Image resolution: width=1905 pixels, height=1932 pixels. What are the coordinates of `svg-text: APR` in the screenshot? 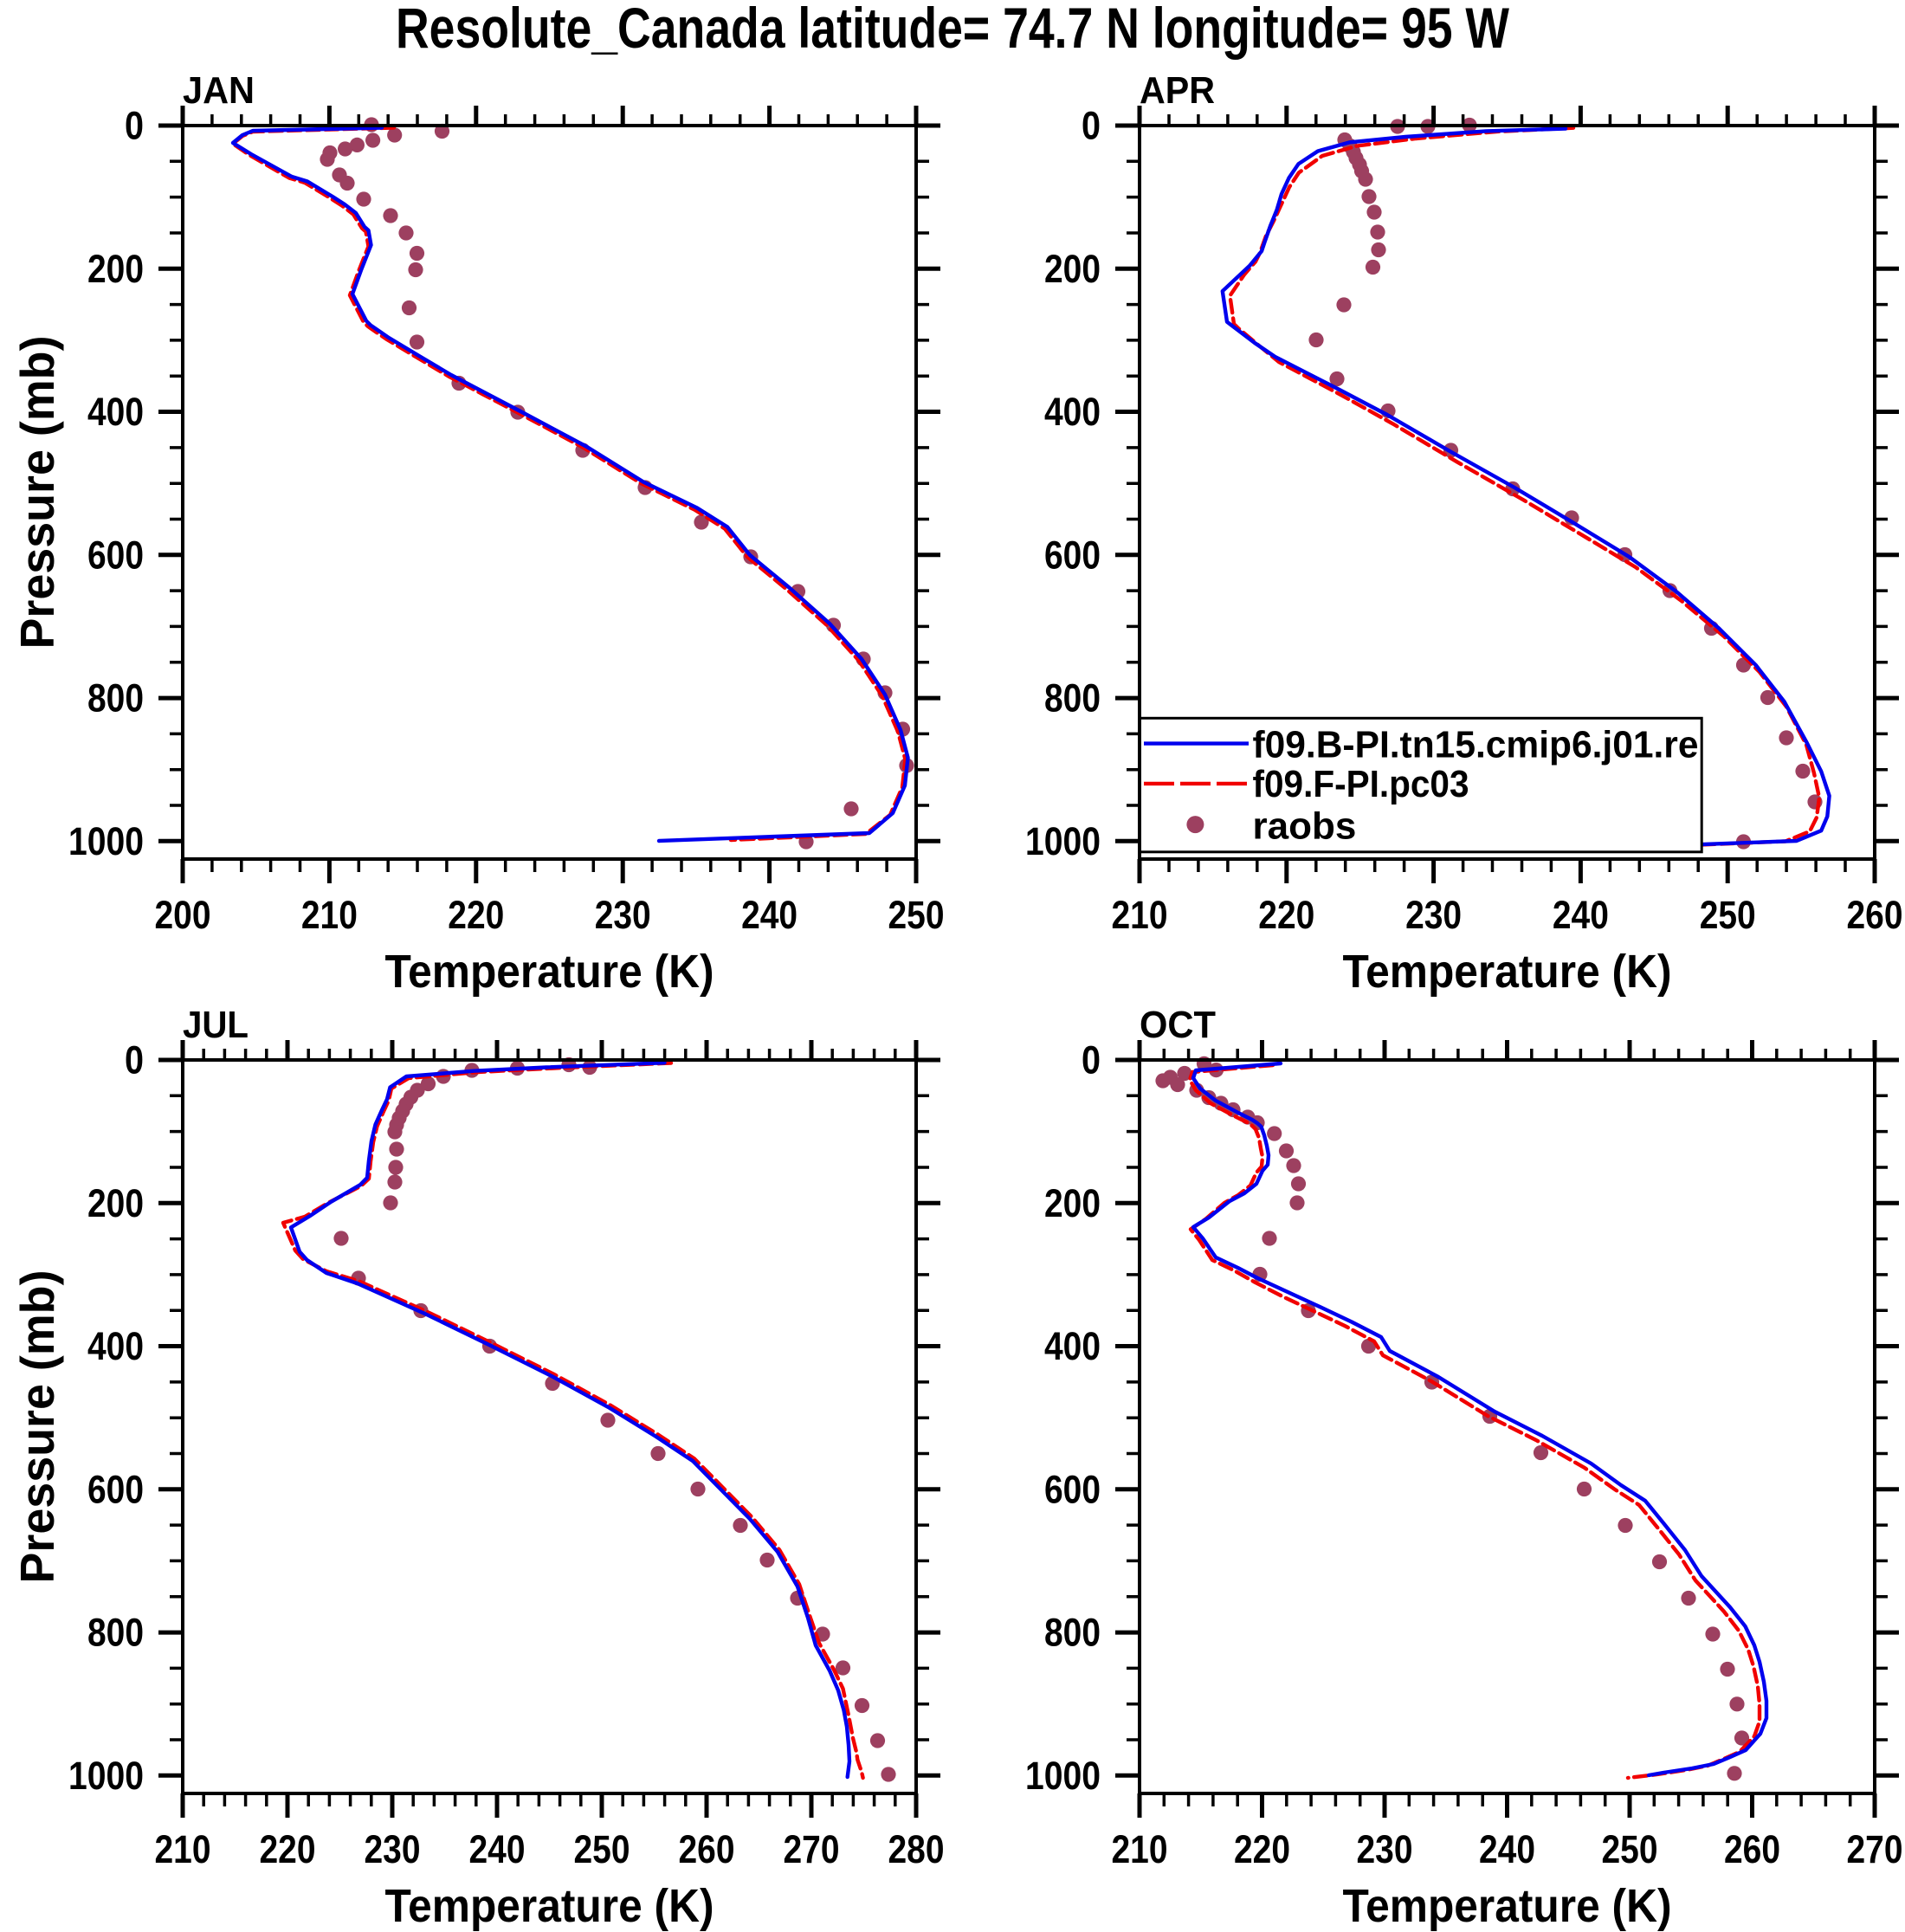 It's located at (1177, 90).